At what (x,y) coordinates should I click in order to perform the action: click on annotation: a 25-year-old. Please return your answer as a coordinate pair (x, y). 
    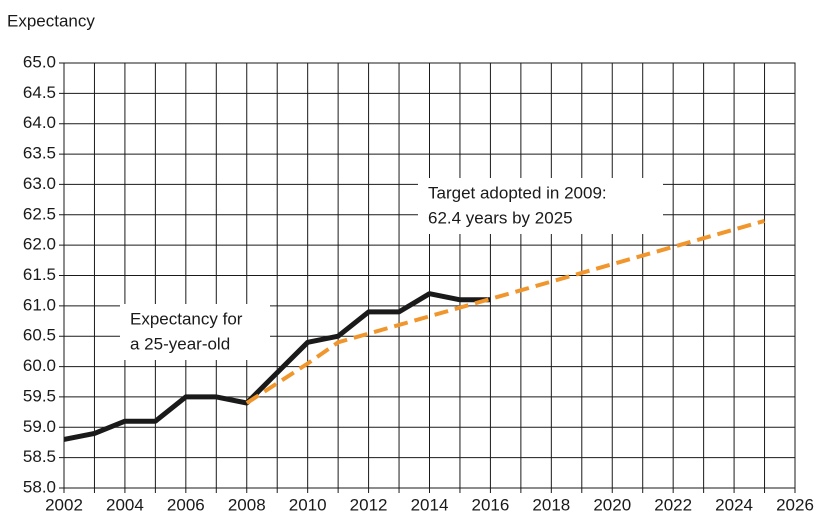
    Looking at the image, I should click on (180, 343).